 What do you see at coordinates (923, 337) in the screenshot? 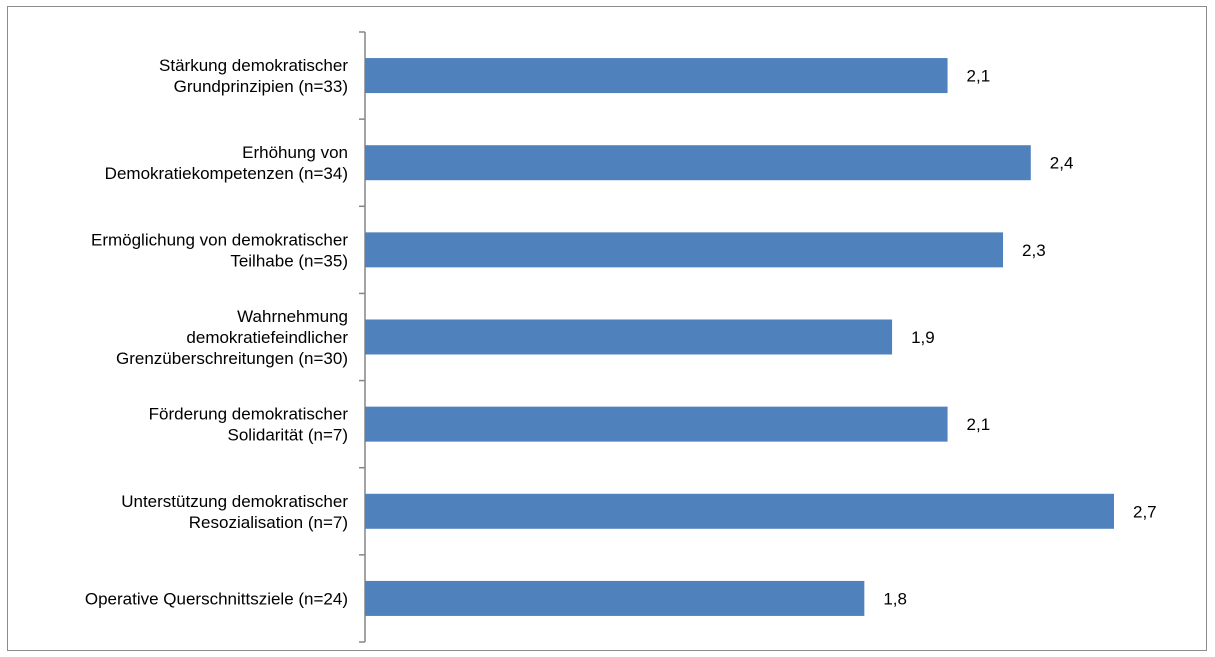
I see `value-label: 1,9` at bounding box center [923, 337].